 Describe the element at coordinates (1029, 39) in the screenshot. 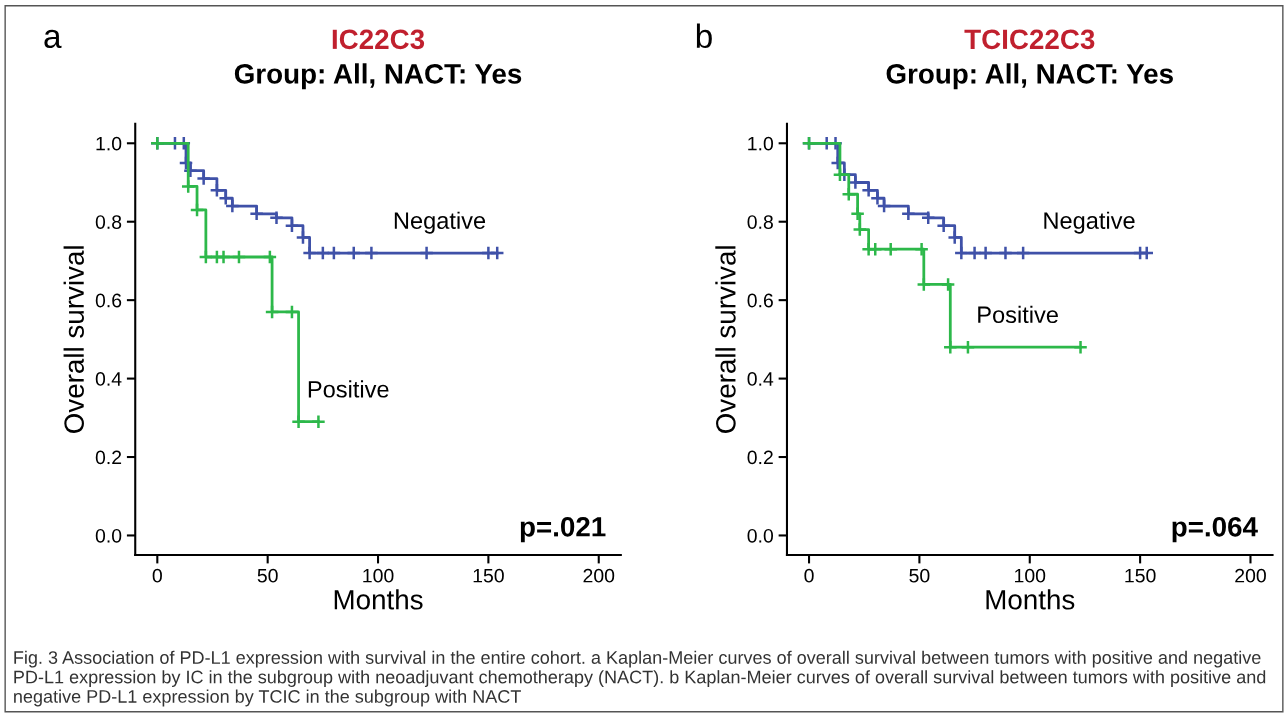

I see `chart-title: TCIC22C3` at that location.